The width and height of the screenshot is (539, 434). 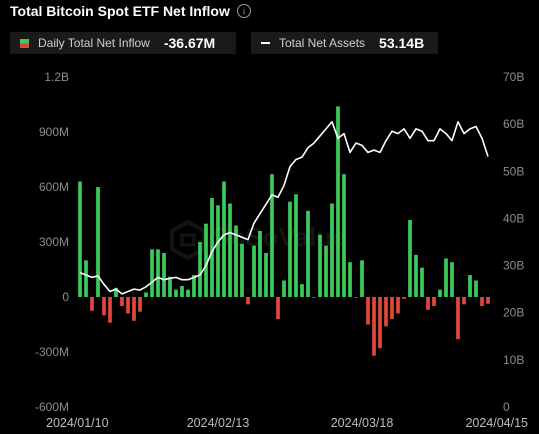 I want to click on info-circle-icon: i, so click(x=244, y=11).